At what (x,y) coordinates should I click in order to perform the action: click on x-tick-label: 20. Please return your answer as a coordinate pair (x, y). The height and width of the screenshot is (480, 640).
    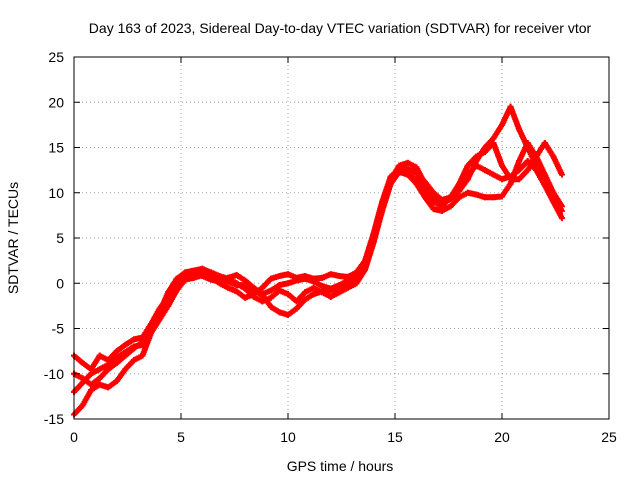
    Looking at the image, I should click on (502, 437).